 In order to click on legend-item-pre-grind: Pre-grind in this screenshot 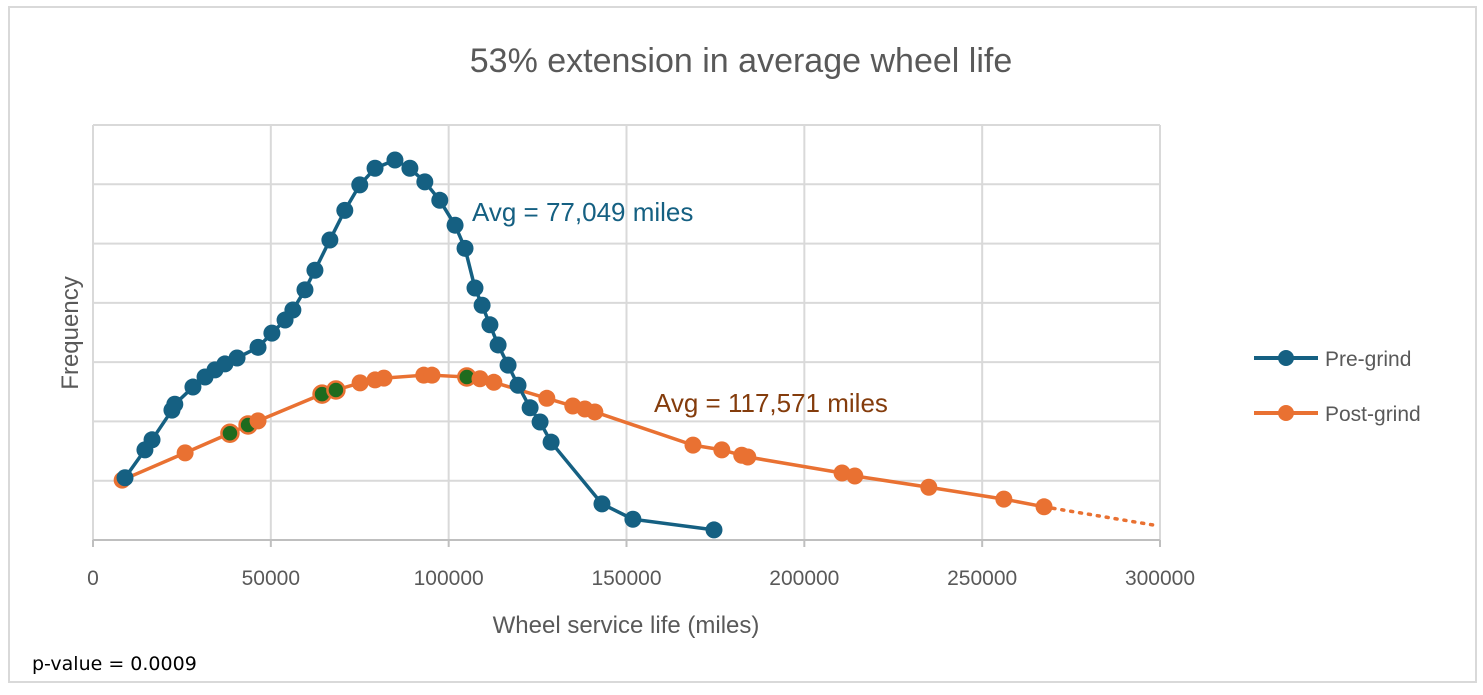, I will do `click(1332, 359)`.